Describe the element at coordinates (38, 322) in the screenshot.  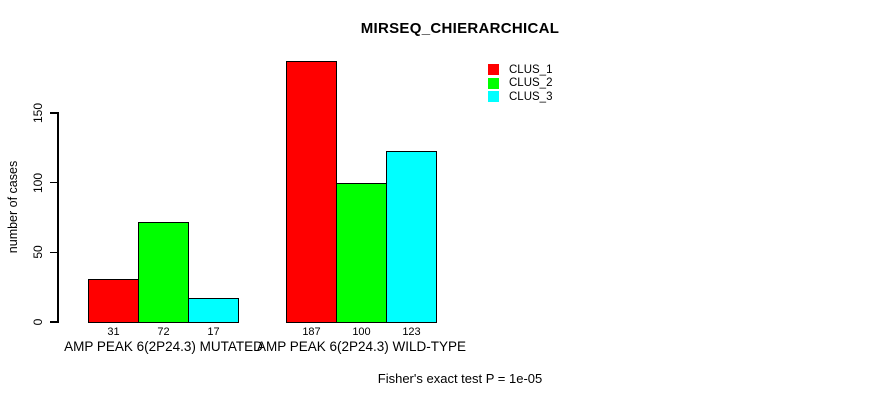
I see `y-tick-label: 0` at that location.